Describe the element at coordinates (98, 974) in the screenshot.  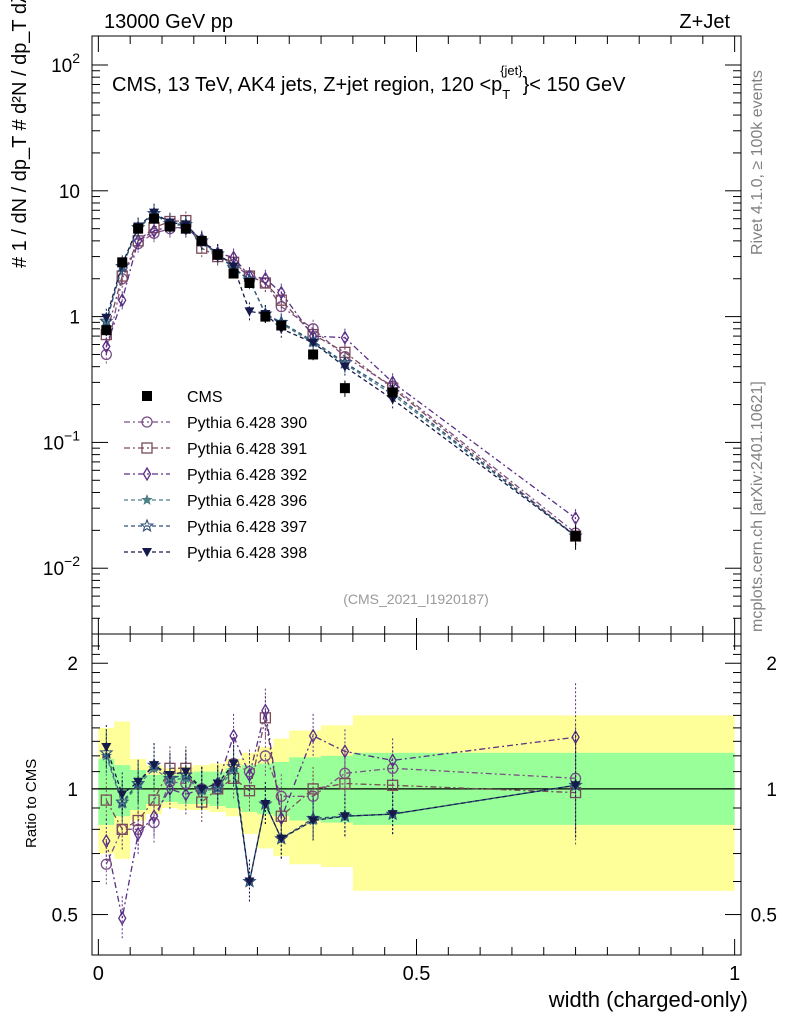
I see `x-tick-label: 0` at that location.